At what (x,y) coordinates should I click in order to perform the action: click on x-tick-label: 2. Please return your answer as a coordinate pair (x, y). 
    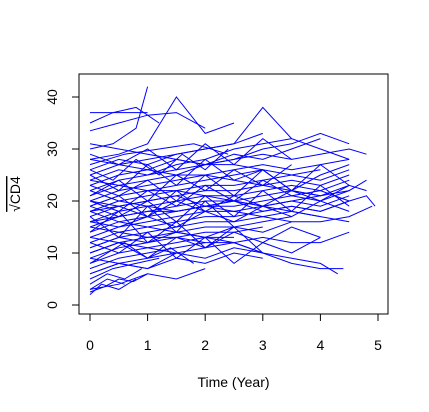
    Looking at the image, I should click on (205, 345).